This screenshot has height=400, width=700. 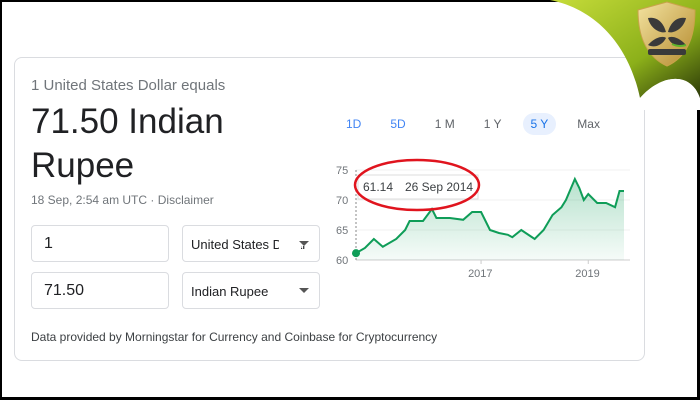 What do you see at coordinates (342, 171) in the screenshot?
I see `y-tick-label: 75` at bounding box center [342, 171].